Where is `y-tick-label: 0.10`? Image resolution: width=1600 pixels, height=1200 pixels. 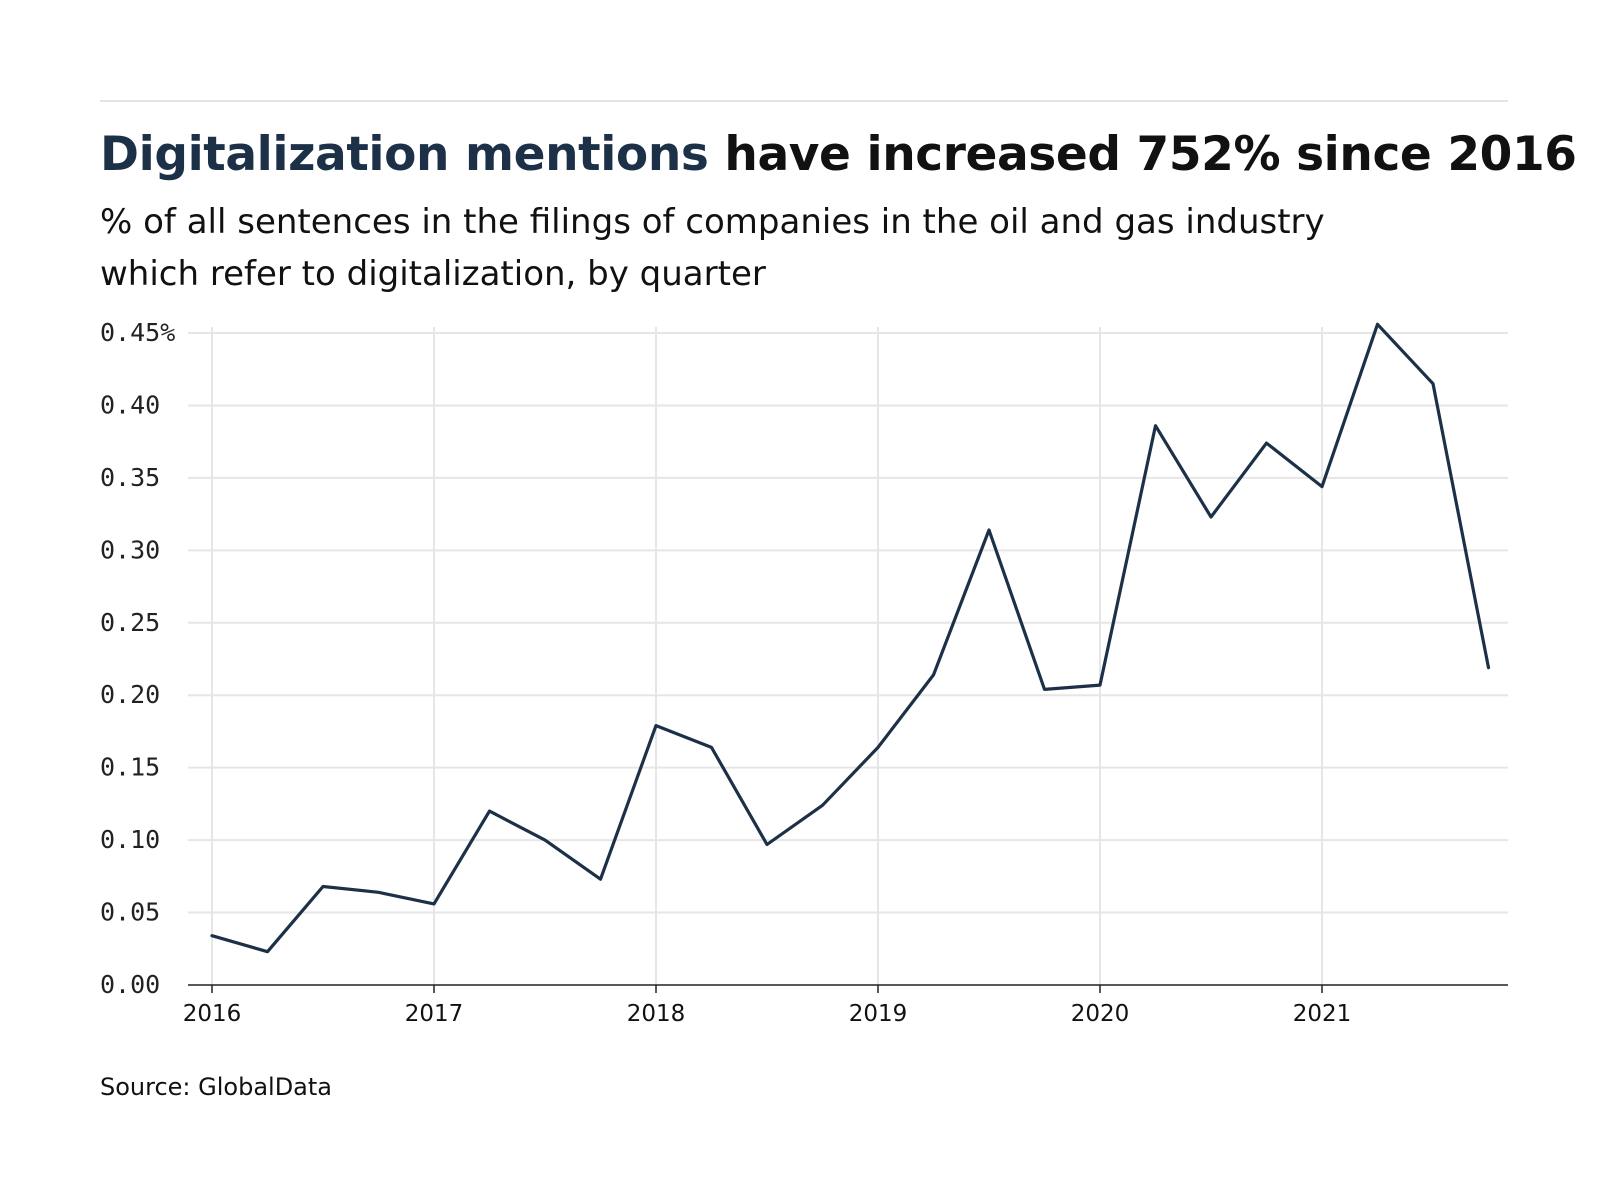
y-tick-label: 0.10 is located at coordinates (130, 839).